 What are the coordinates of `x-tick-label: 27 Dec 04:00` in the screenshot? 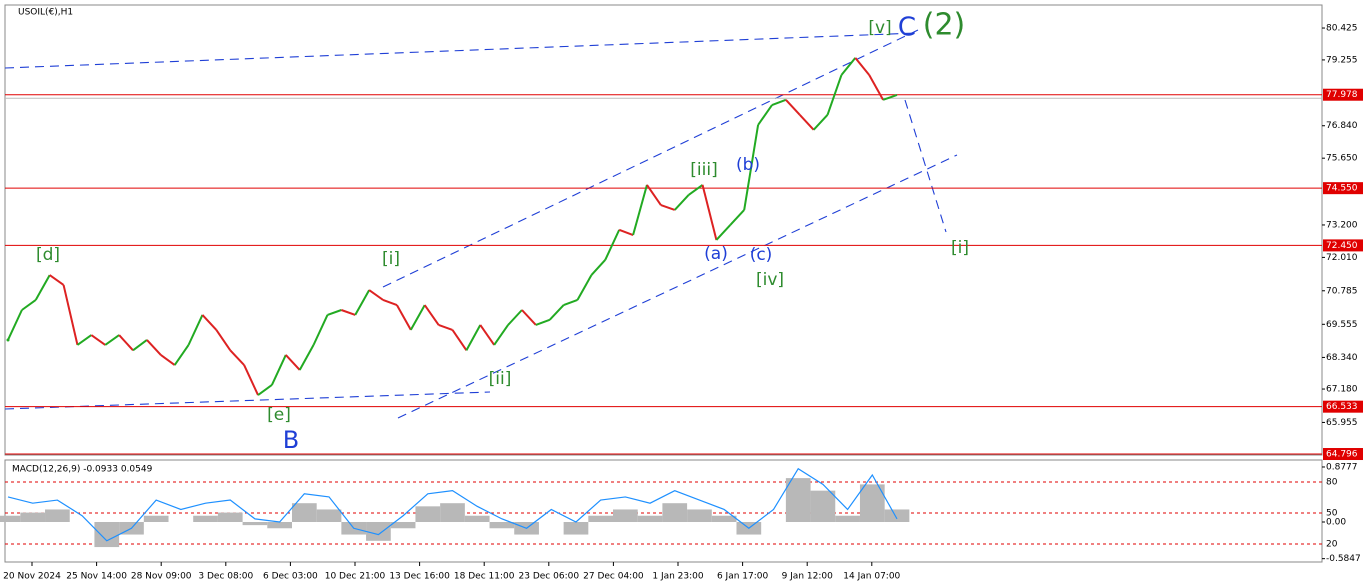 It's located at (613, 577).